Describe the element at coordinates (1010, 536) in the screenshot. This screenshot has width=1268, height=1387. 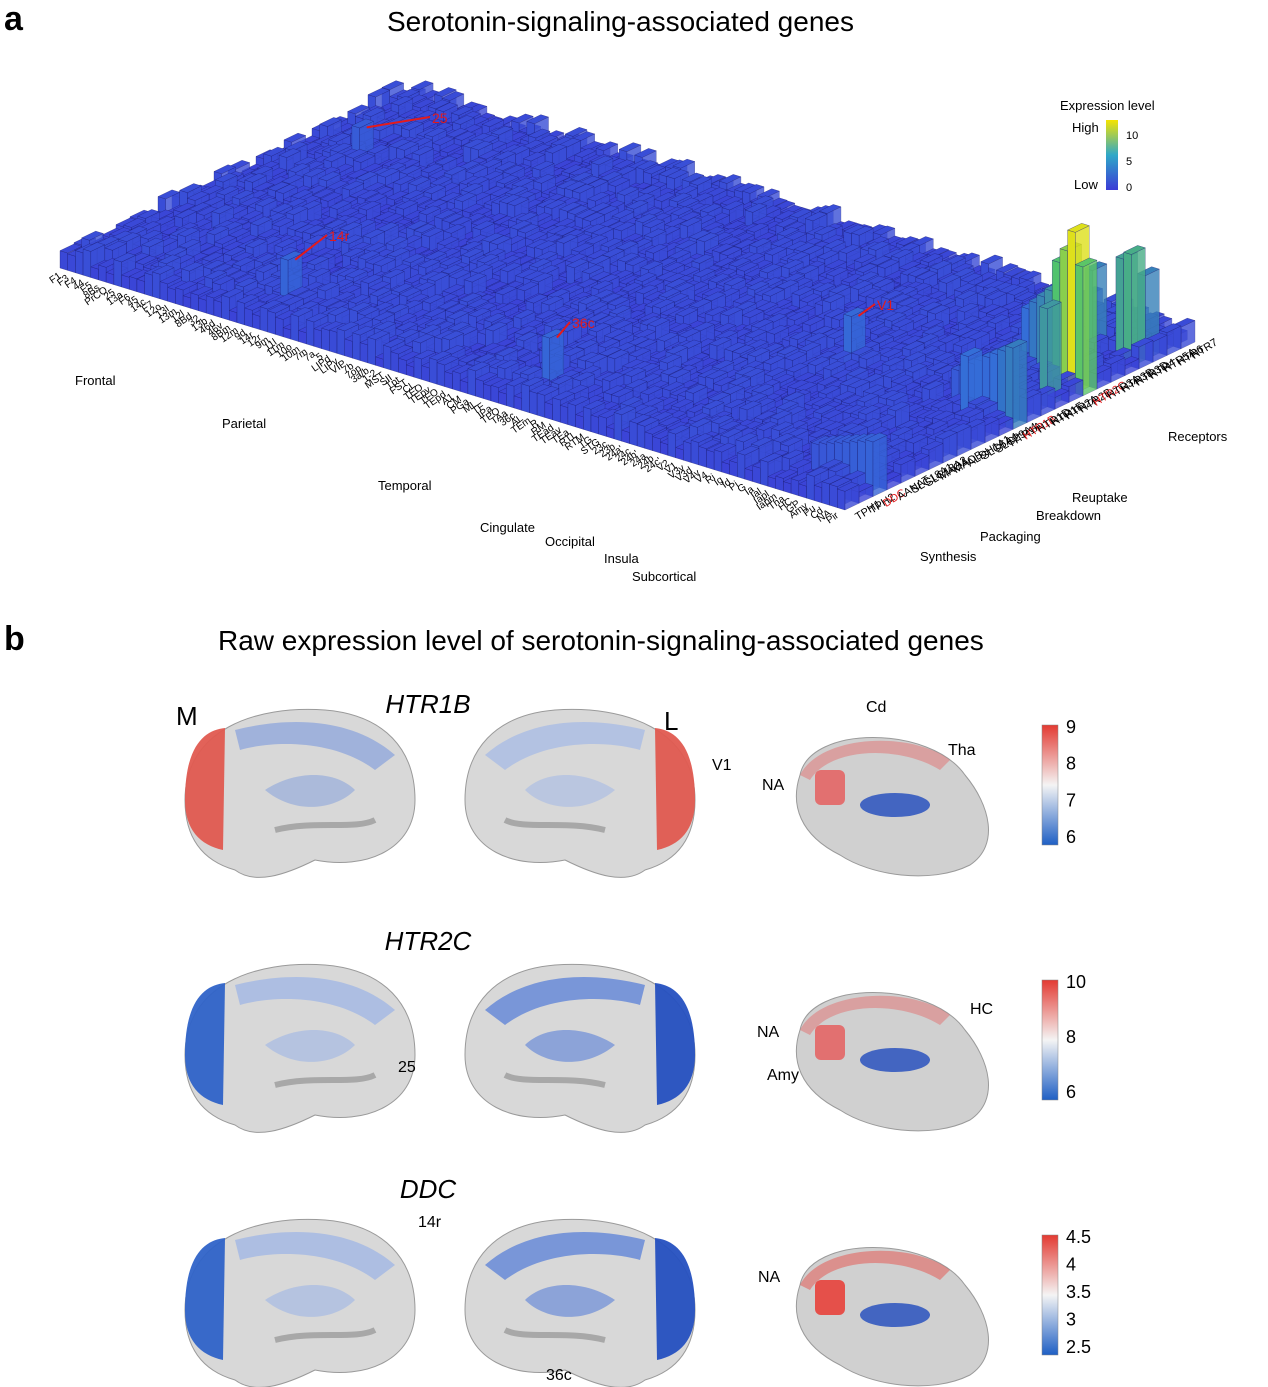
I see `gene-group-label: Packaging` at that location.